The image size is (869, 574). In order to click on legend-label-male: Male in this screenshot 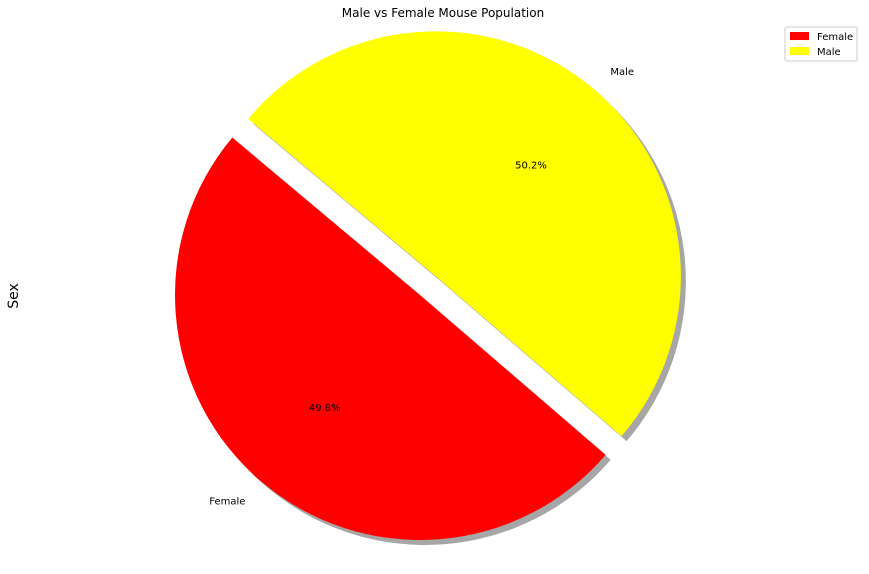, I will do `click(829, 52)`.